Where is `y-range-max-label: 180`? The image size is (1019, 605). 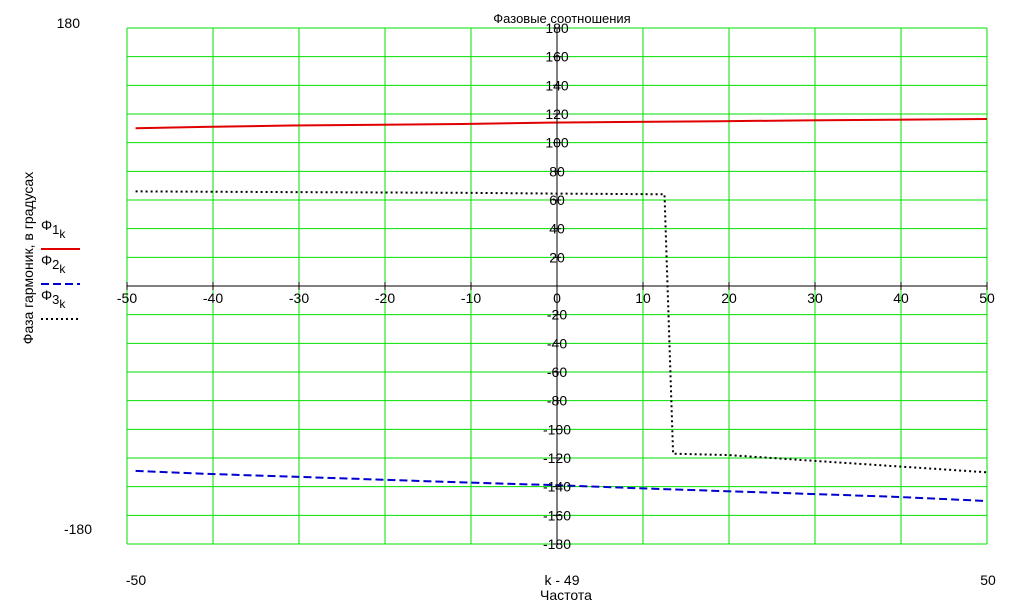 y-range-max-label: 180 is located at coordinates (69, 23).